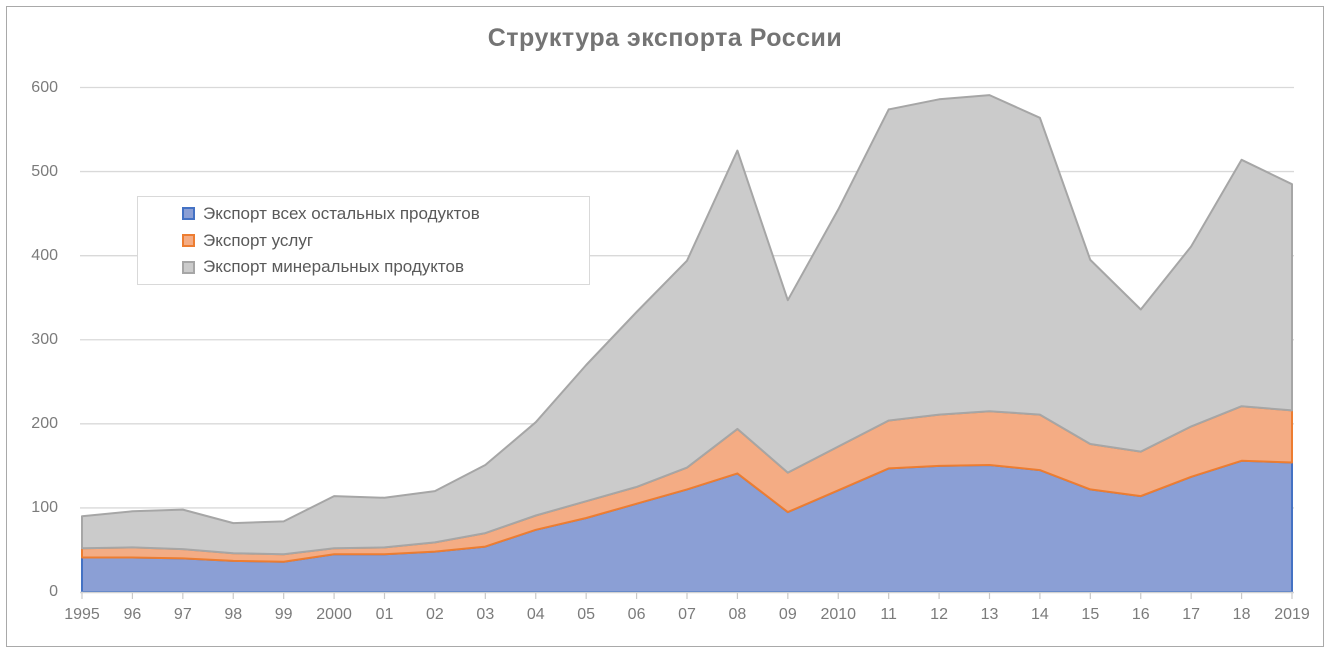  I want to click on legend-item-other-products: Экспорт всех остальных продуктов, so click(385, 214).